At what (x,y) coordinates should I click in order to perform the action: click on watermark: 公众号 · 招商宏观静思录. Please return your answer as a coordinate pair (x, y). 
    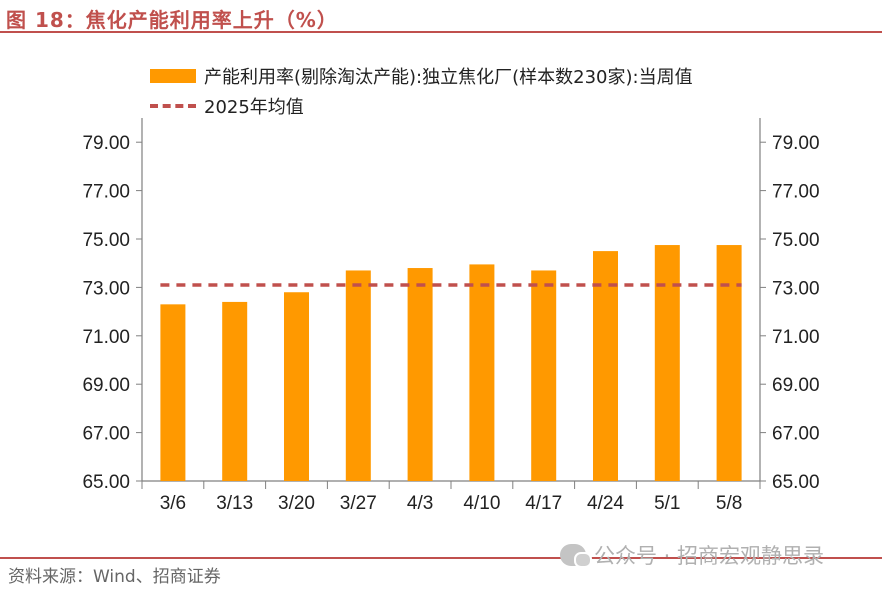
    Looking at the image, I should click on (692, 555).